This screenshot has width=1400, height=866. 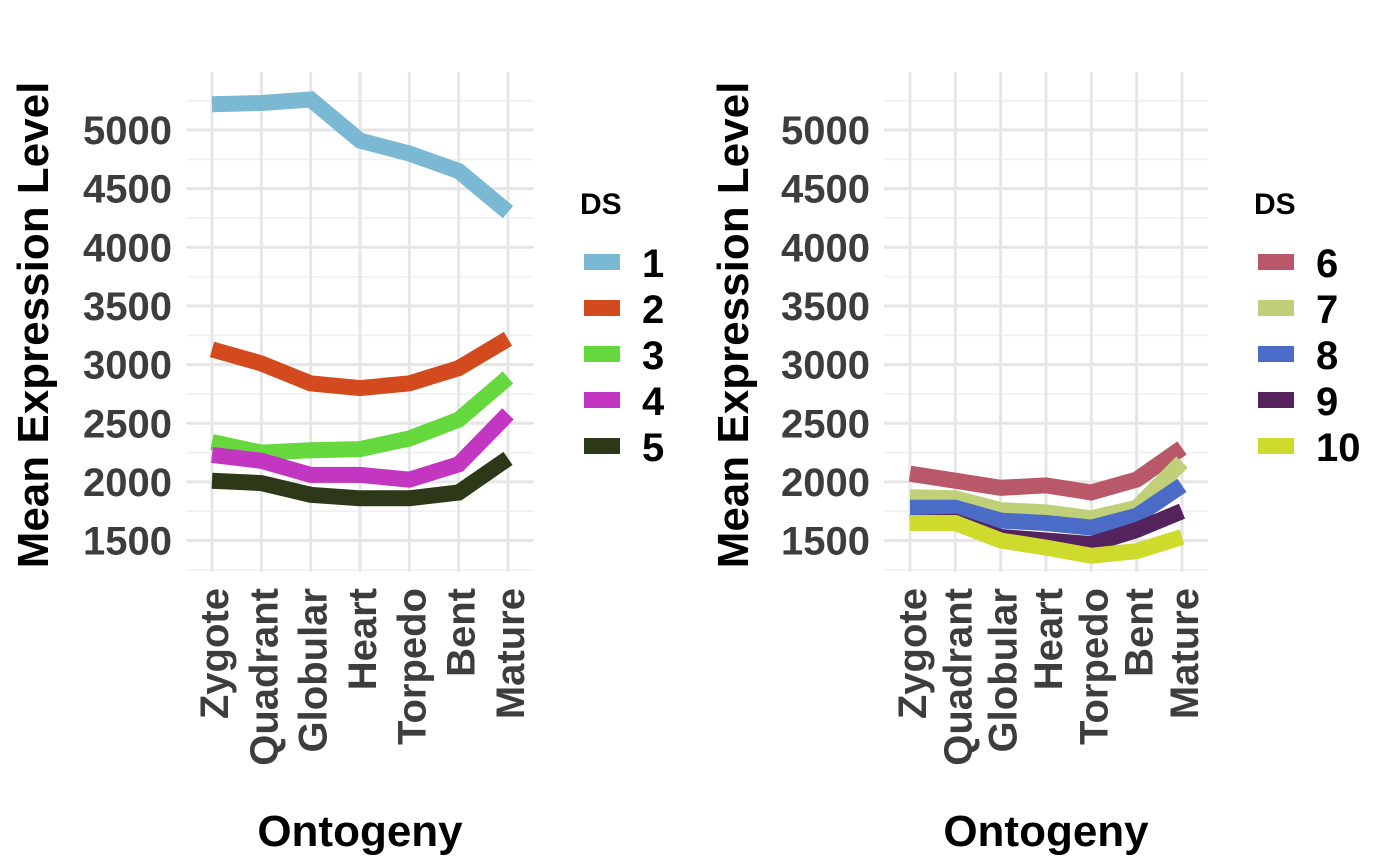 What do you see at coordinates (1327, 402) in the screenshot?
I see `legend-label-9: 9` at bounding box center [1327, 402].